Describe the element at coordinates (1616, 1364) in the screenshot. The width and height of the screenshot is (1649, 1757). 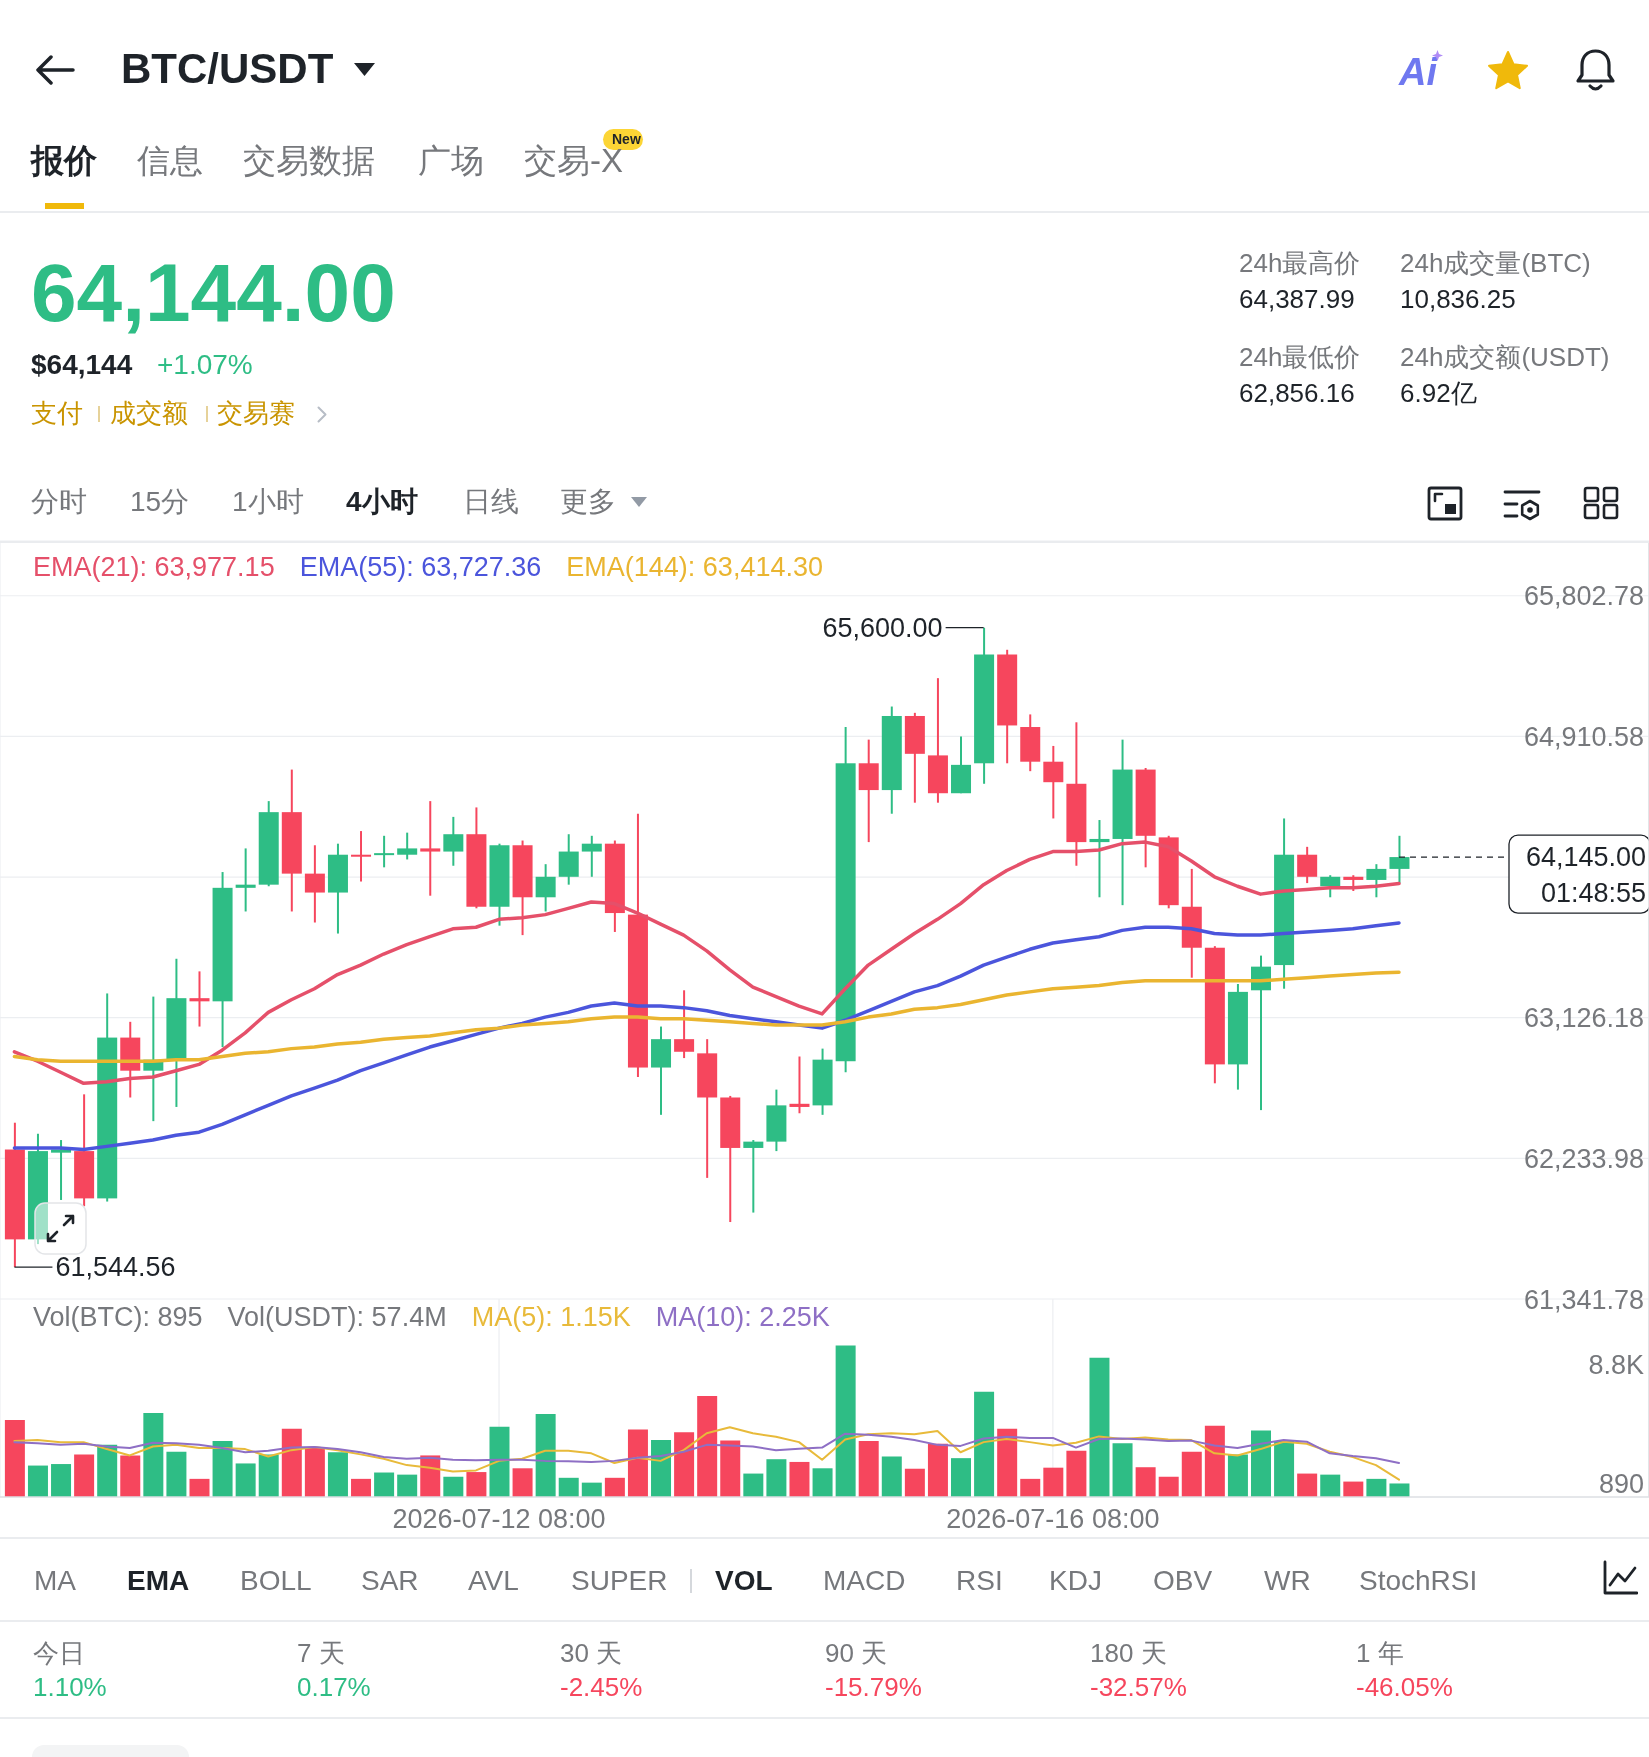
I see `y-tick-label: 8.8K` at that location.